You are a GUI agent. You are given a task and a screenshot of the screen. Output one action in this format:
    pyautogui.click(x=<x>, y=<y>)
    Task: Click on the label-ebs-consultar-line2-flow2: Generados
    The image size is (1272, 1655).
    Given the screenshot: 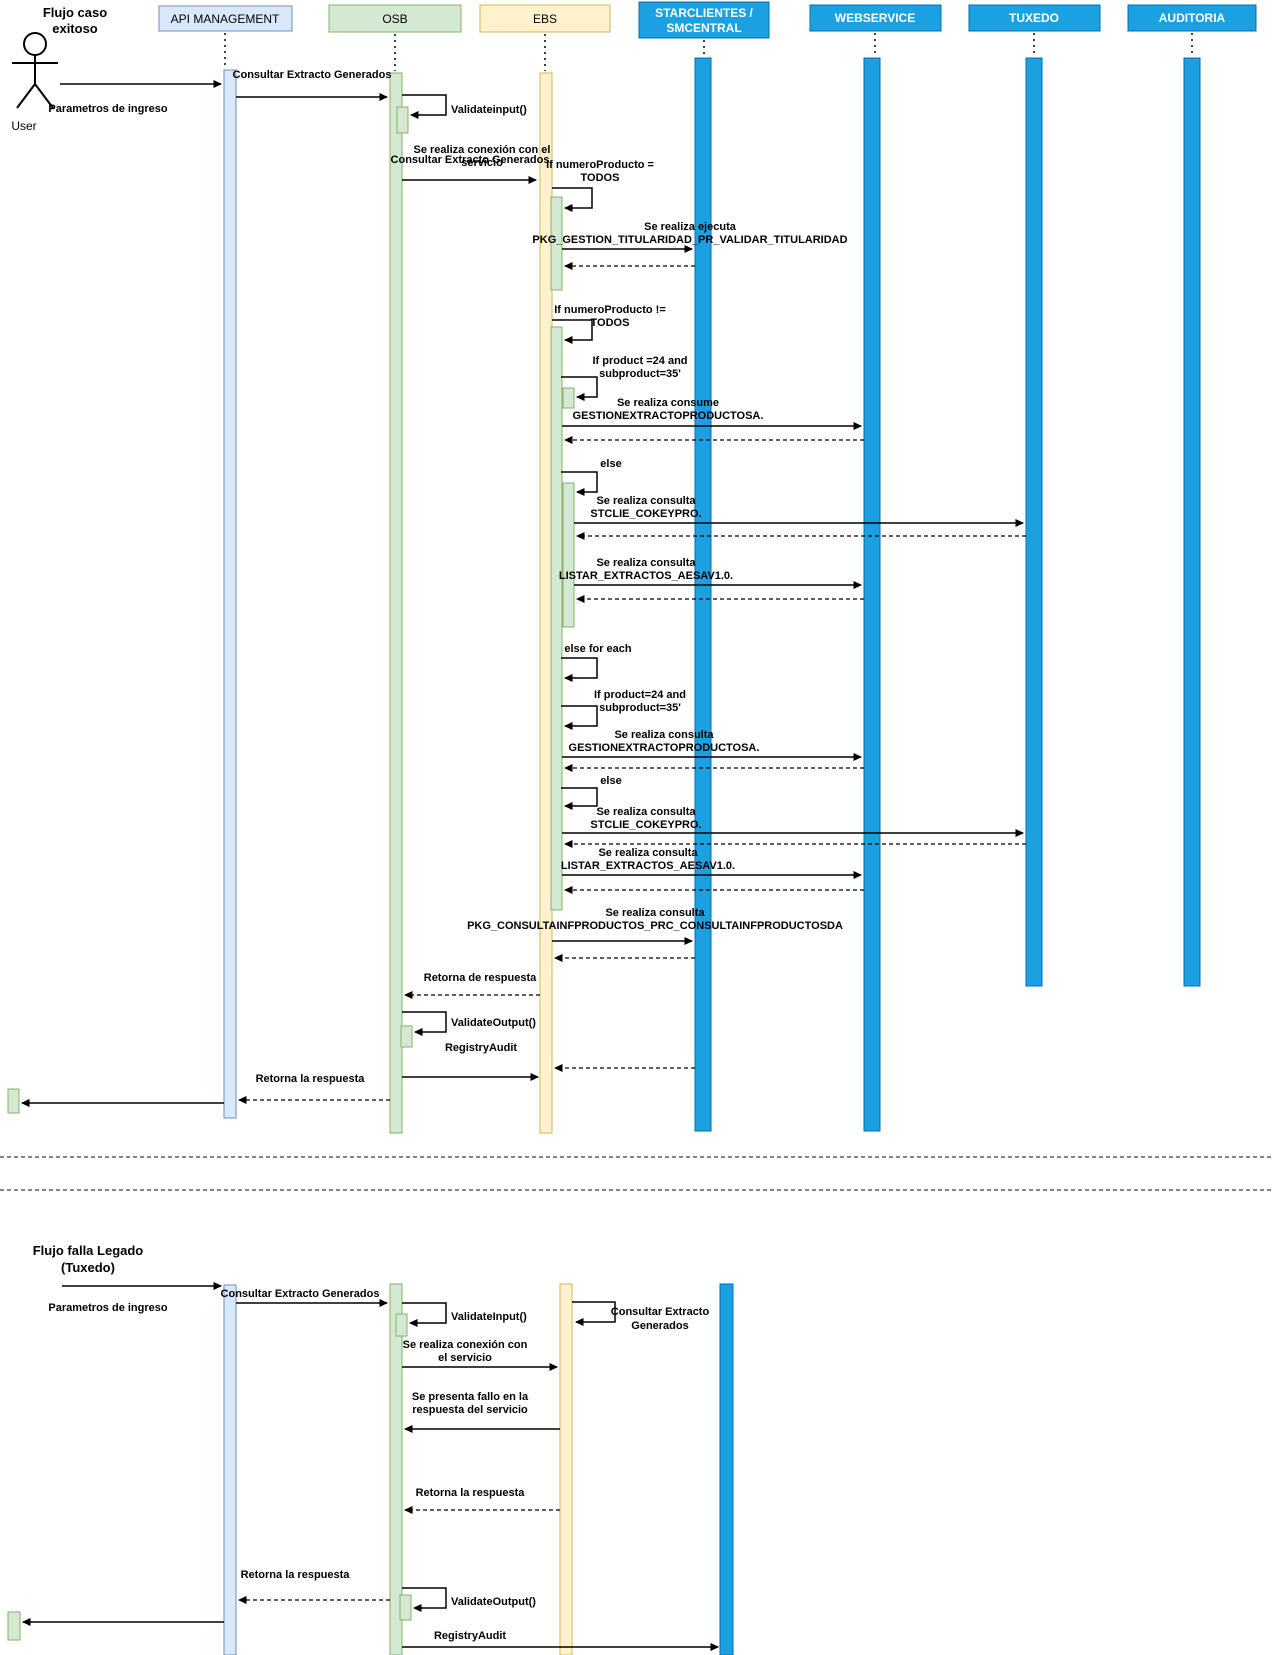 What is the action you would take?
    pyautogui.click(x=659, y=1326)
    